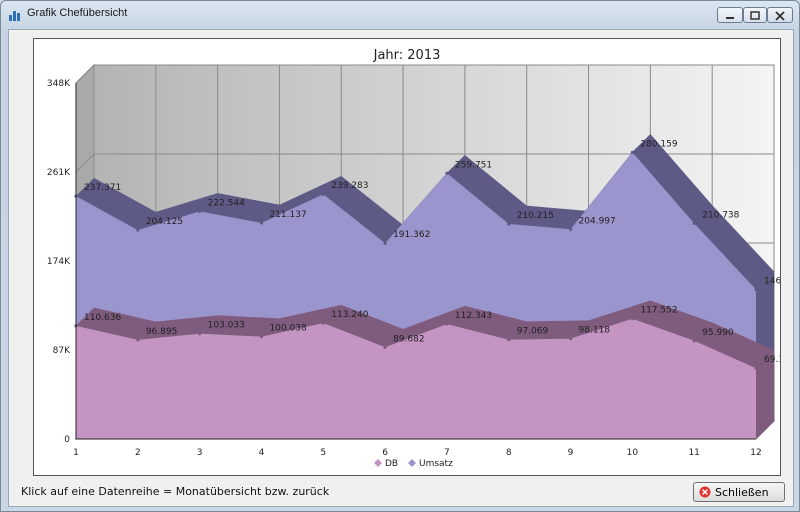  Describe the element at coordinates (138, 453) in the screenshot. I see `x-tick-label: 2` at that location.